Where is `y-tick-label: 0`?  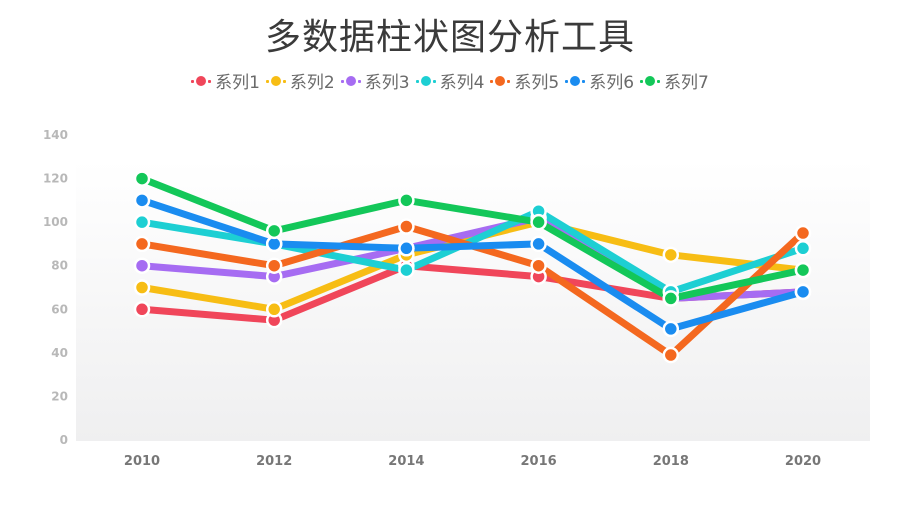 y-tick-label: 0 is located at coordinates (64, 440).